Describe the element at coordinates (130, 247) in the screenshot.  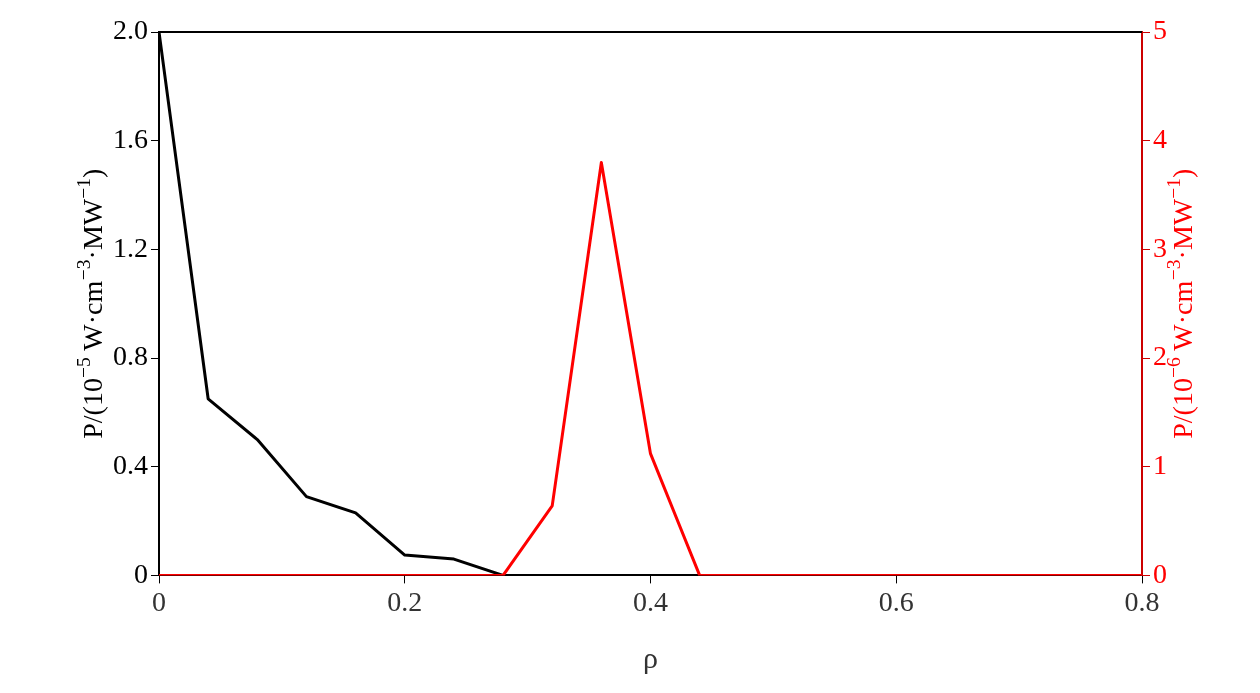
I see `y-tick-label: 1.2` at that location.